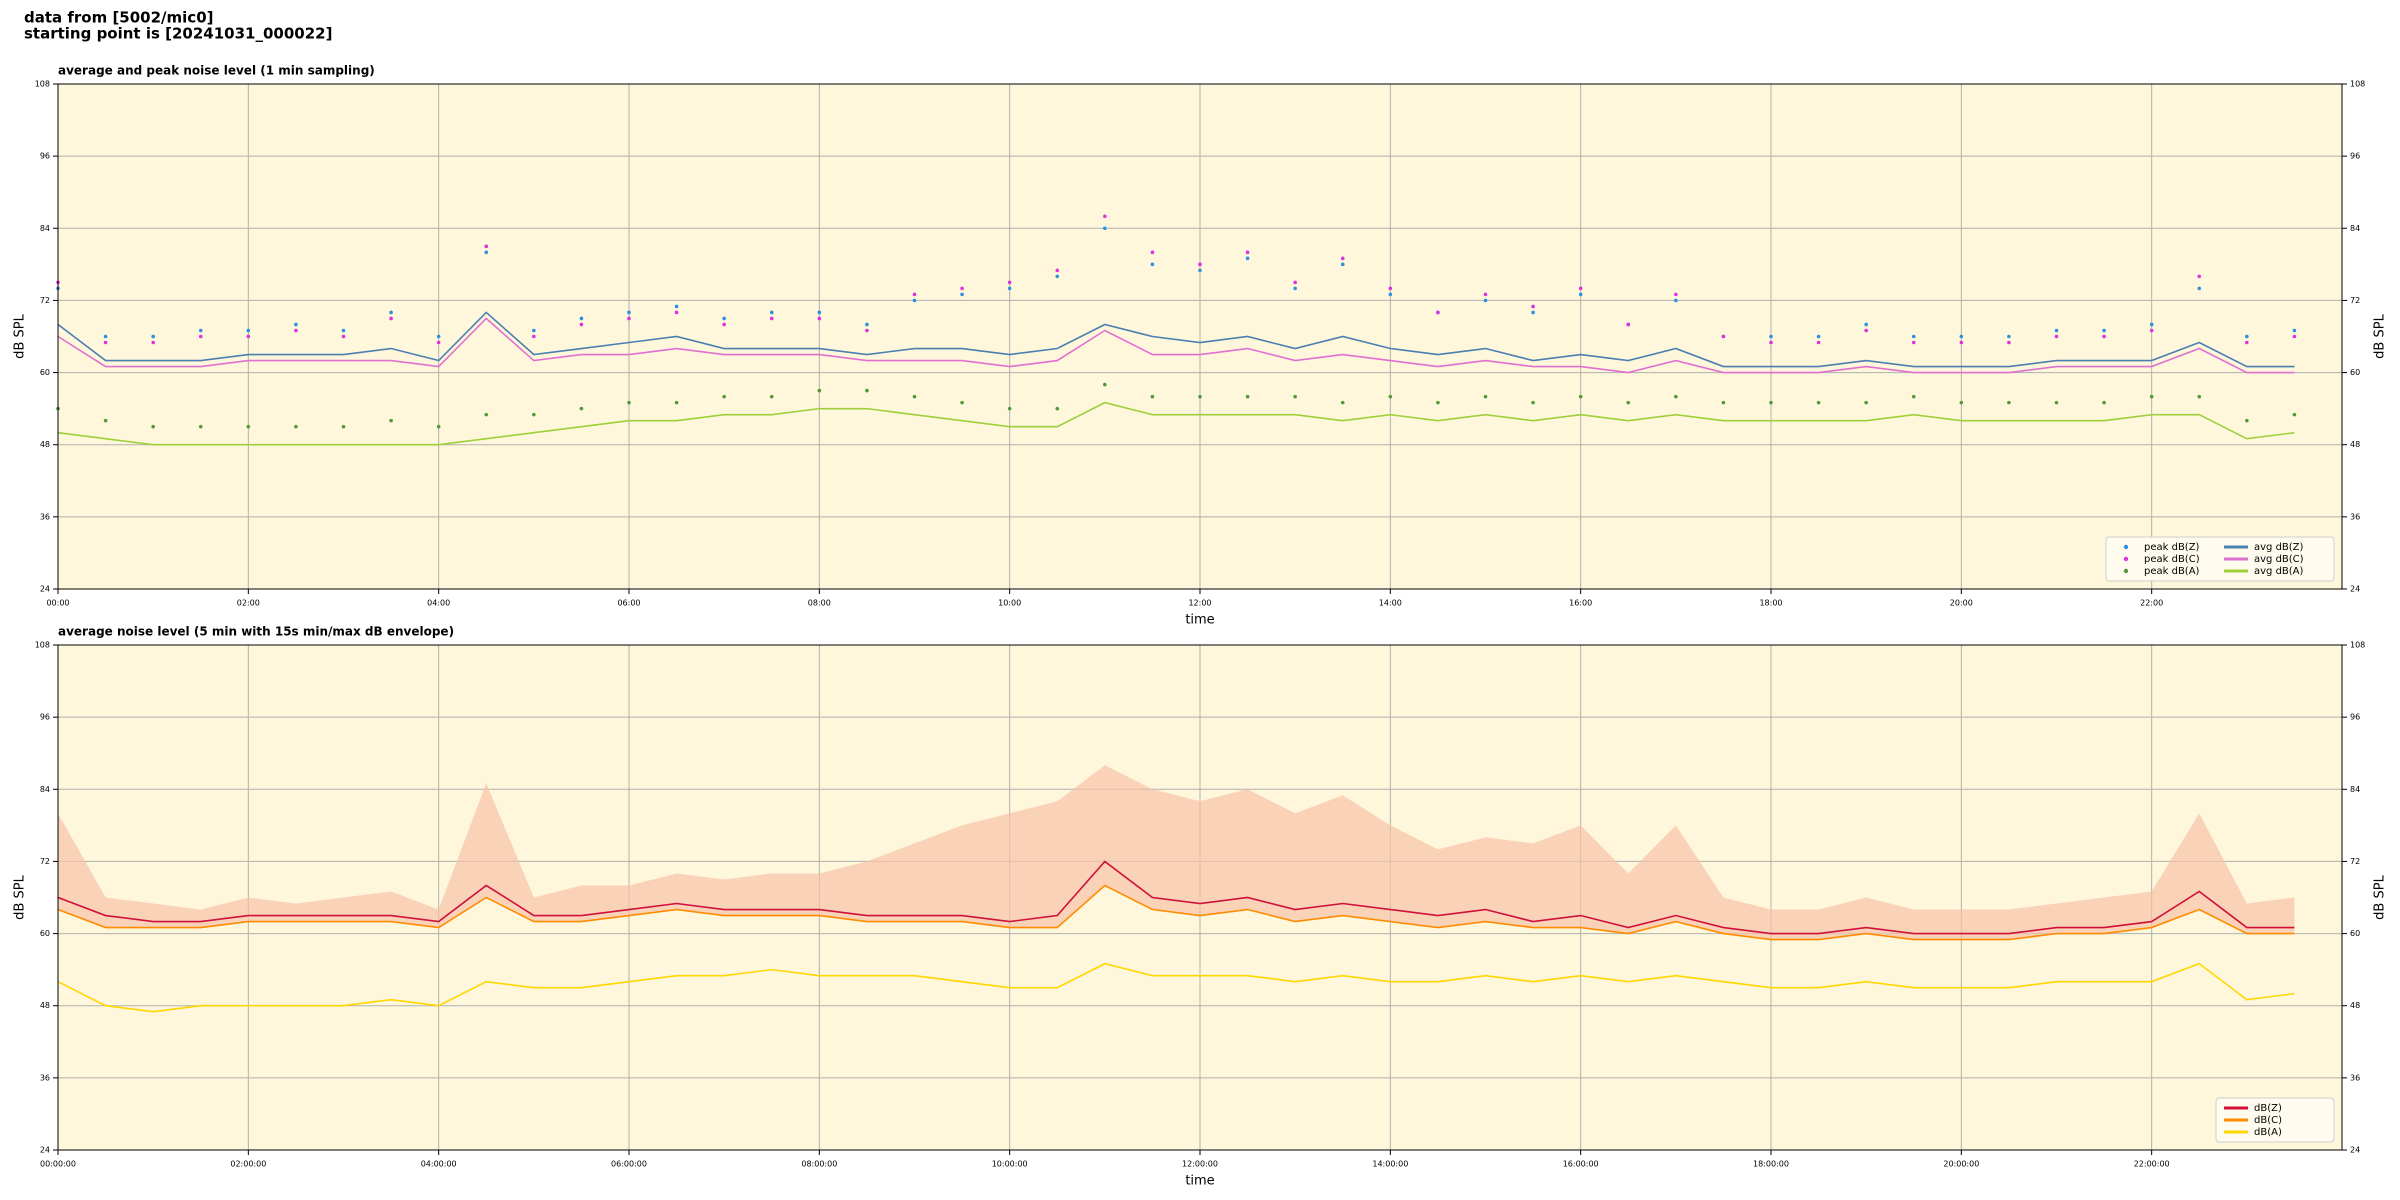  Describe the element at coordinates (58, 1164) in the screenshot. I see `x-tick-label: 00:00:00` at that location.